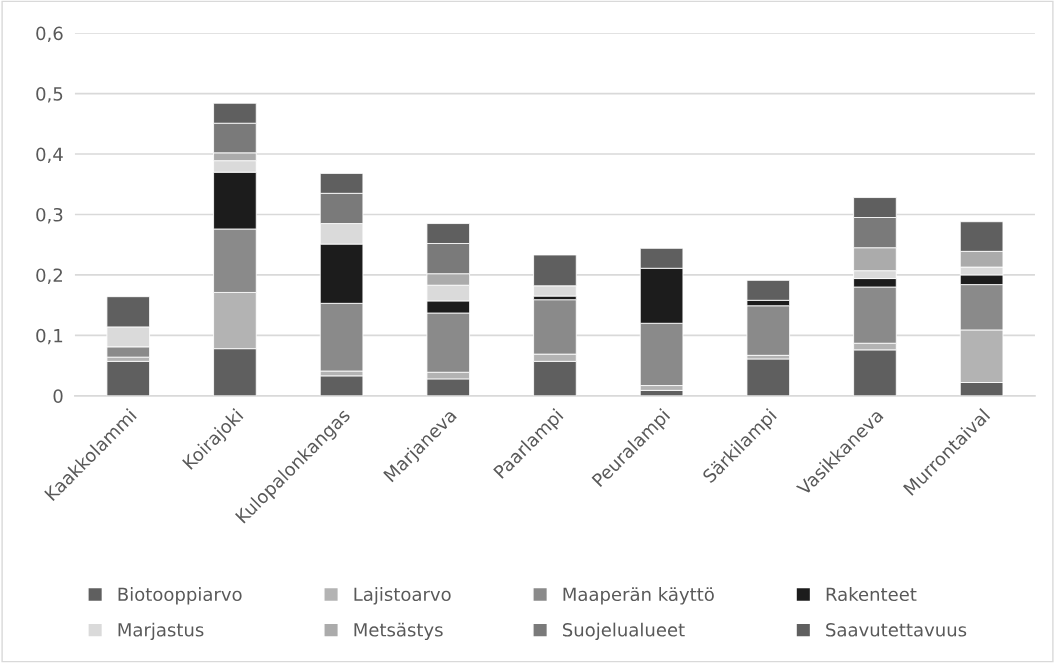 This screenshot has height=663, width=1055. Describe the element at coordinates (638, 596) in the screenshot. I see `legend-label: Maaperän käyttö` at that location.